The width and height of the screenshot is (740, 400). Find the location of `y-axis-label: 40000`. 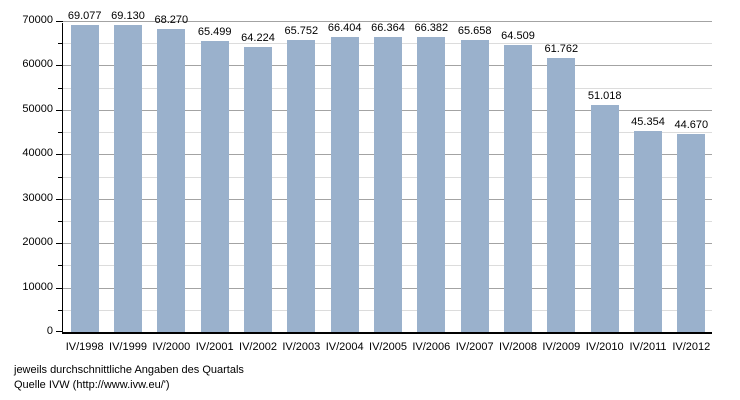

y-axis-label: 40000 is located at coordinates (37, 153).